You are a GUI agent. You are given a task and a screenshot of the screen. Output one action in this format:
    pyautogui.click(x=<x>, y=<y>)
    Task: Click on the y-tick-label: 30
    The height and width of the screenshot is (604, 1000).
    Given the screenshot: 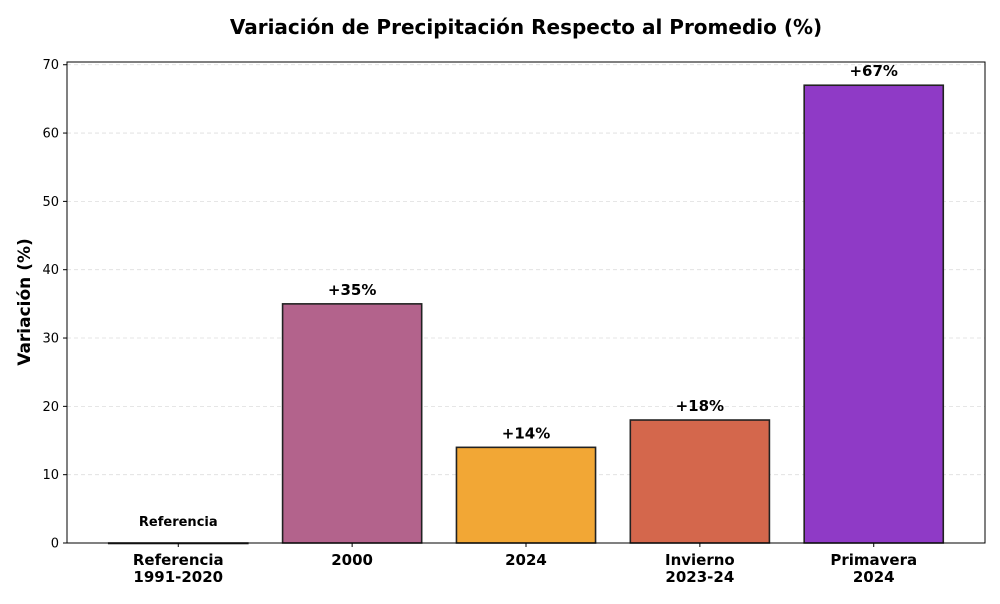 What is the action you would take?
    pyautogui.click(x=50, y=339)
    